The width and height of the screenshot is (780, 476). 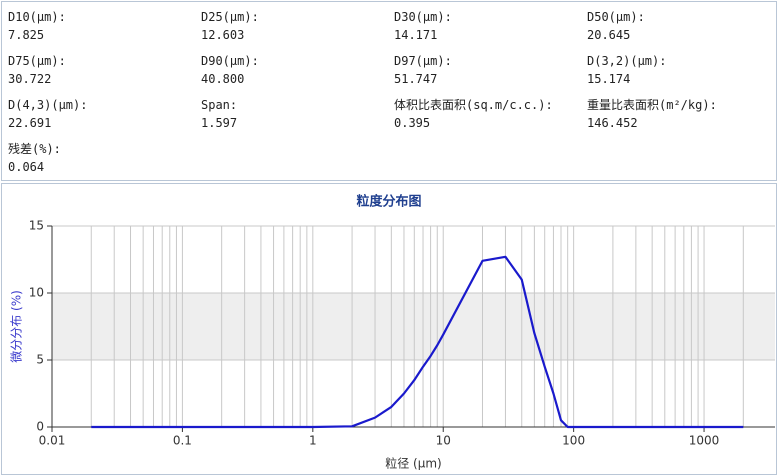 What do you see at coordinates (36, 226) in the screenshot?
I see `y-tick-label: 15` at bounding box center [36, 226].